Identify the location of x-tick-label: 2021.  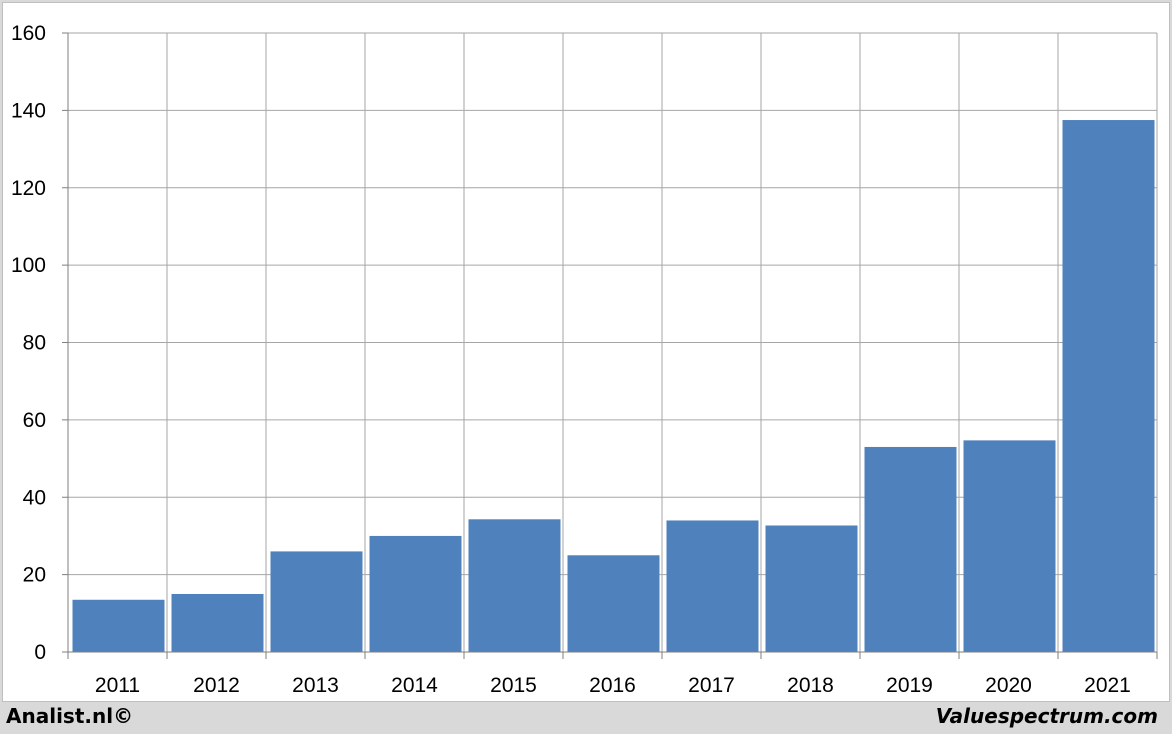
(1107, 685).